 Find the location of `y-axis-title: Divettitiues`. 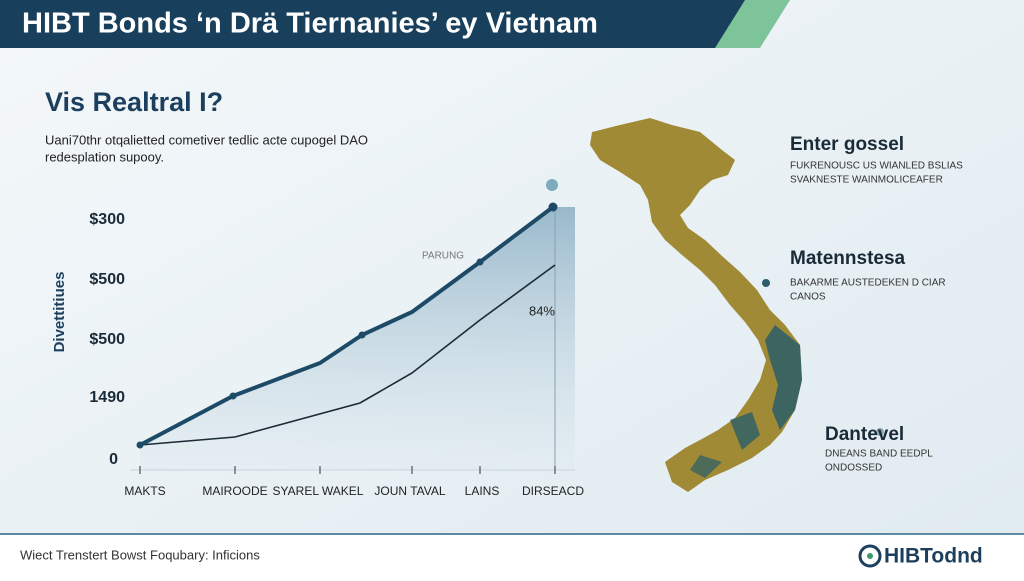

y-axis-title: Divettitiues is located at coordinates (59, 312).